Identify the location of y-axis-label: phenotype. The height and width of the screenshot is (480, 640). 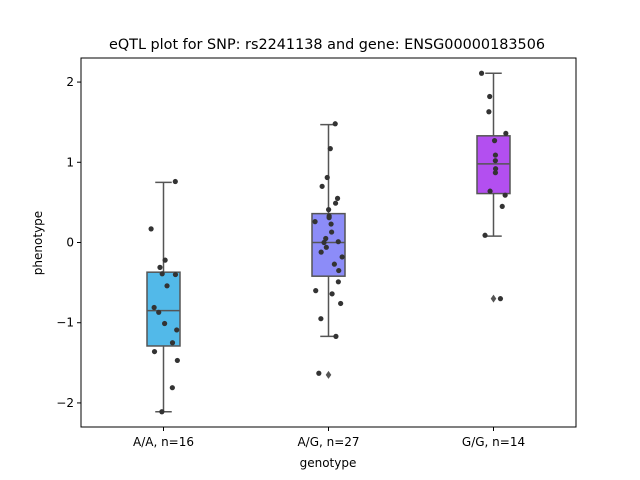
(38, 243).